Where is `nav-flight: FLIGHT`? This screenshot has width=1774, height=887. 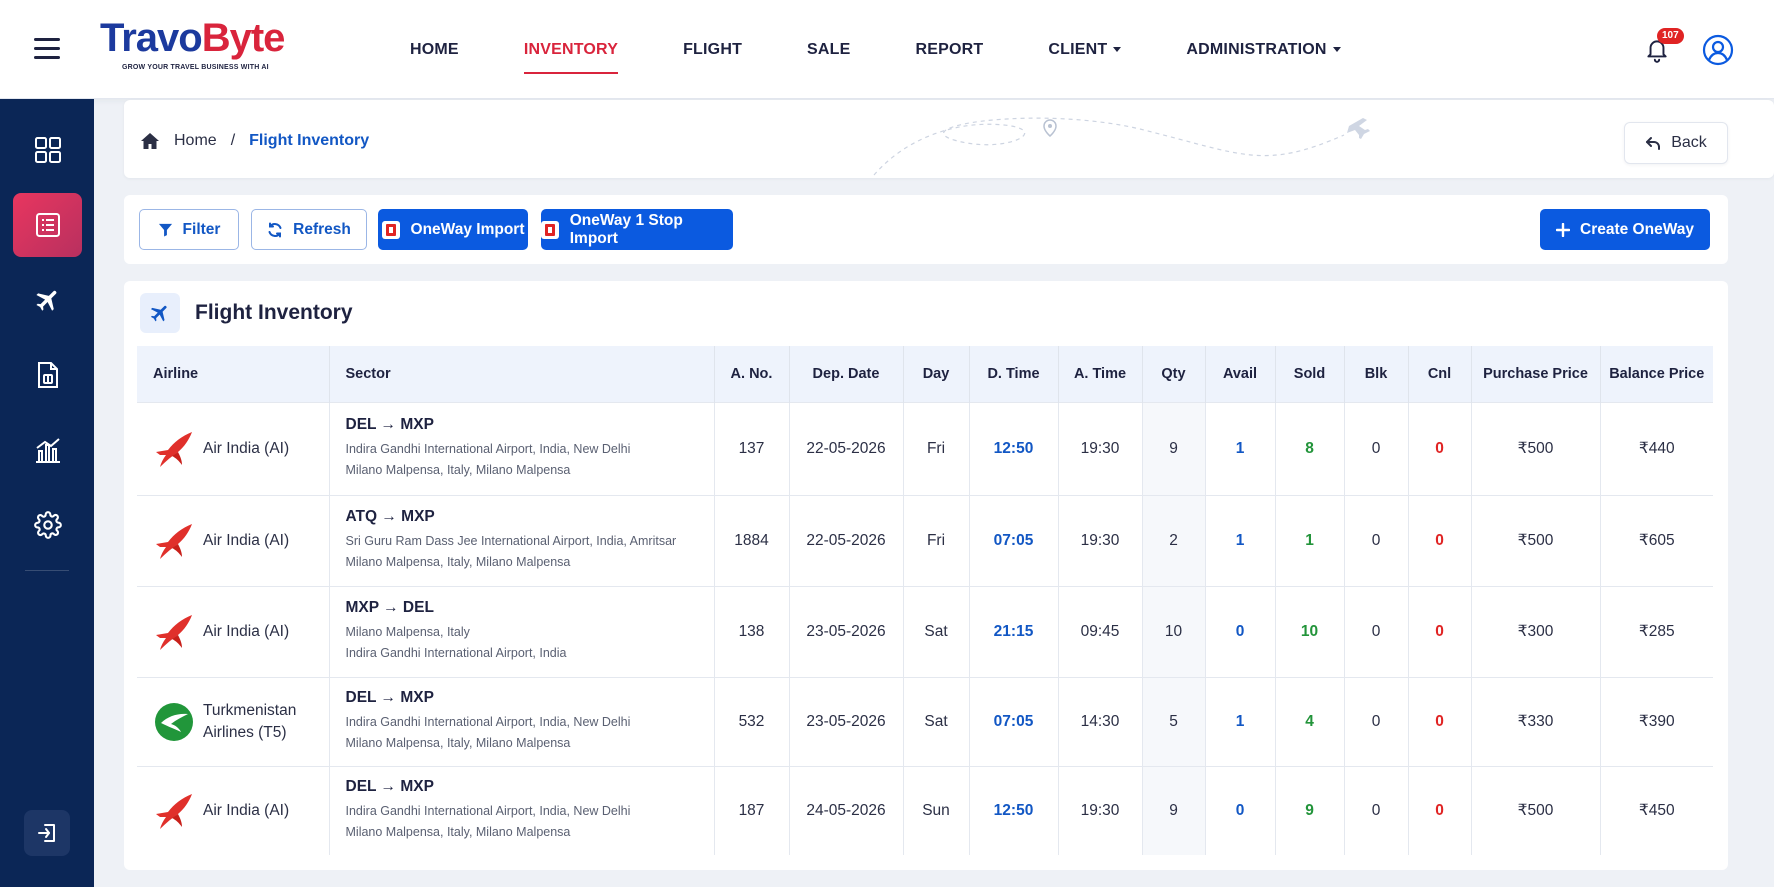
nav-flight: FLIGHT is located at coordinates (712, 50).